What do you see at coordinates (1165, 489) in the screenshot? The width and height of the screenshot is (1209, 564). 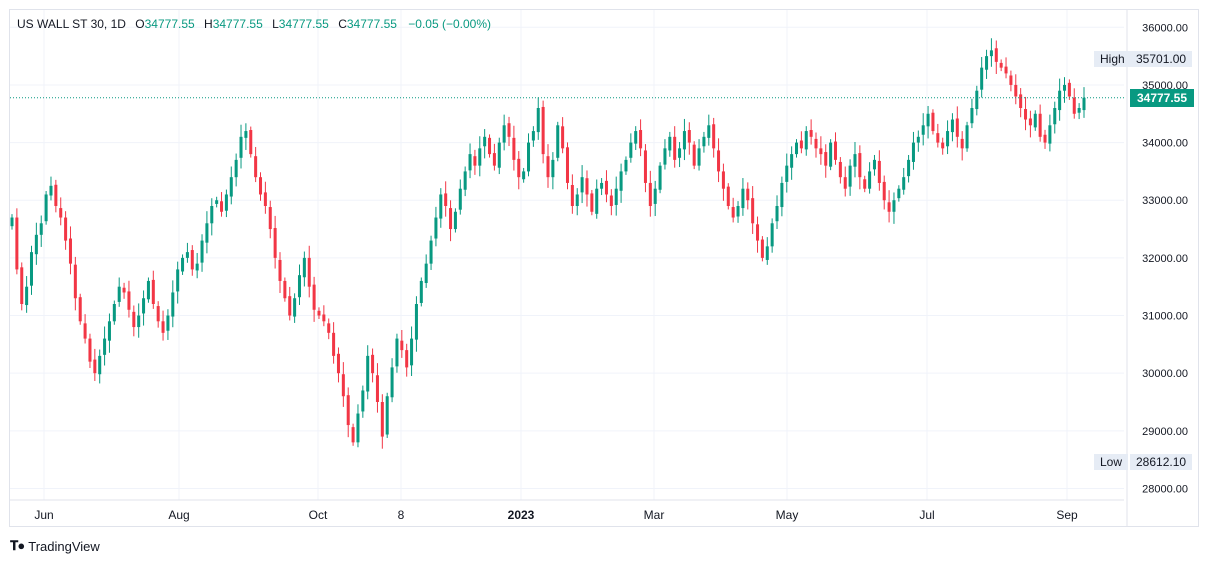 I see `y-tick-label: 28000.00` at bounding box center [1165, 489].